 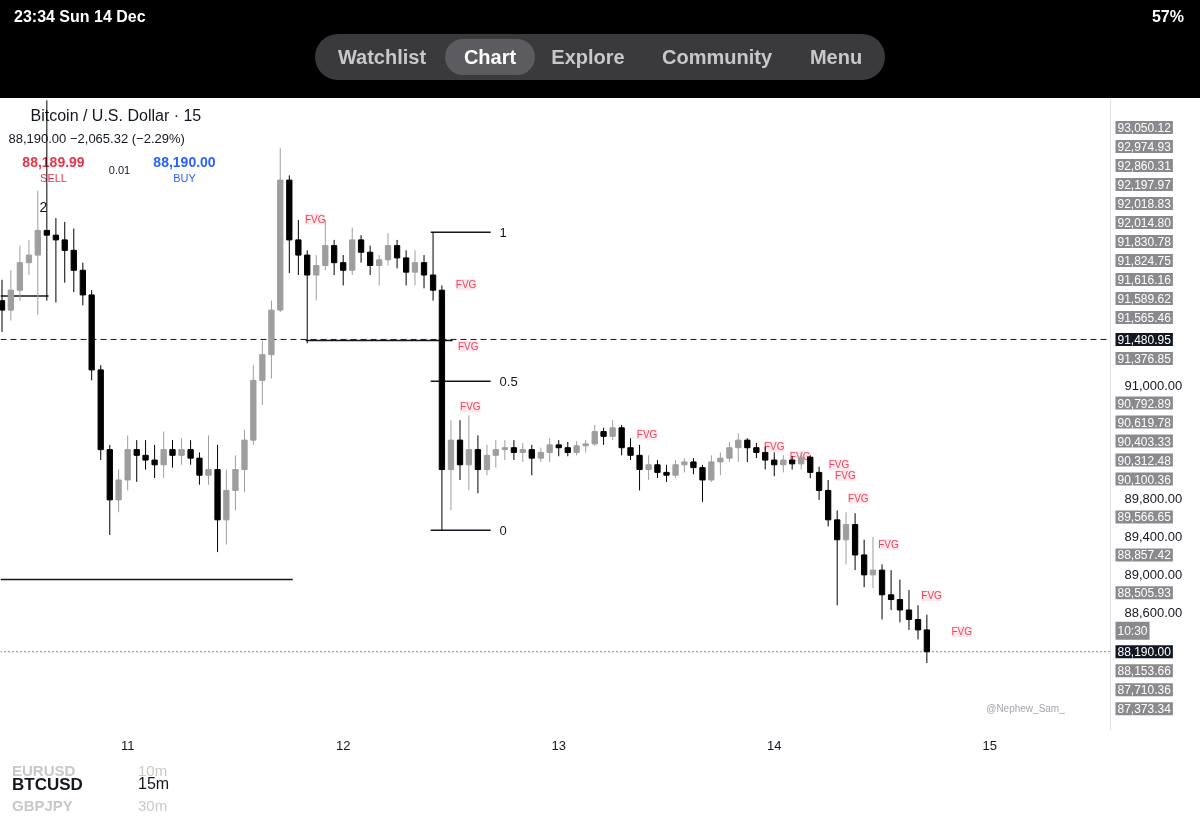 I want to click on y-tick-label: 89,400.00, so click(x=1153, y=537).